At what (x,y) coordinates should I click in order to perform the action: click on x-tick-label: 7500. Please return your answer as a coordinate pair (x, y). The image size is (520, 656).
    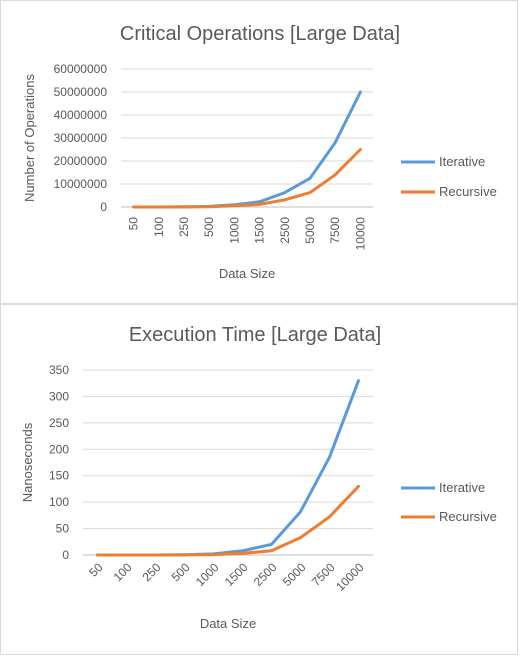
    Looking at the image, I should click on (335, 230).